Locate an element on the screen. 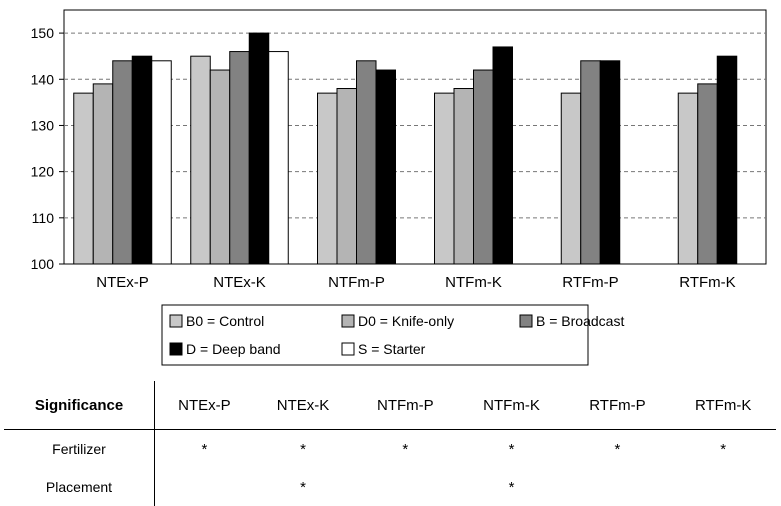 This screenshot has width=781, height=506. x-tick-label: RTFm-P is located at coordinates (590, 282).